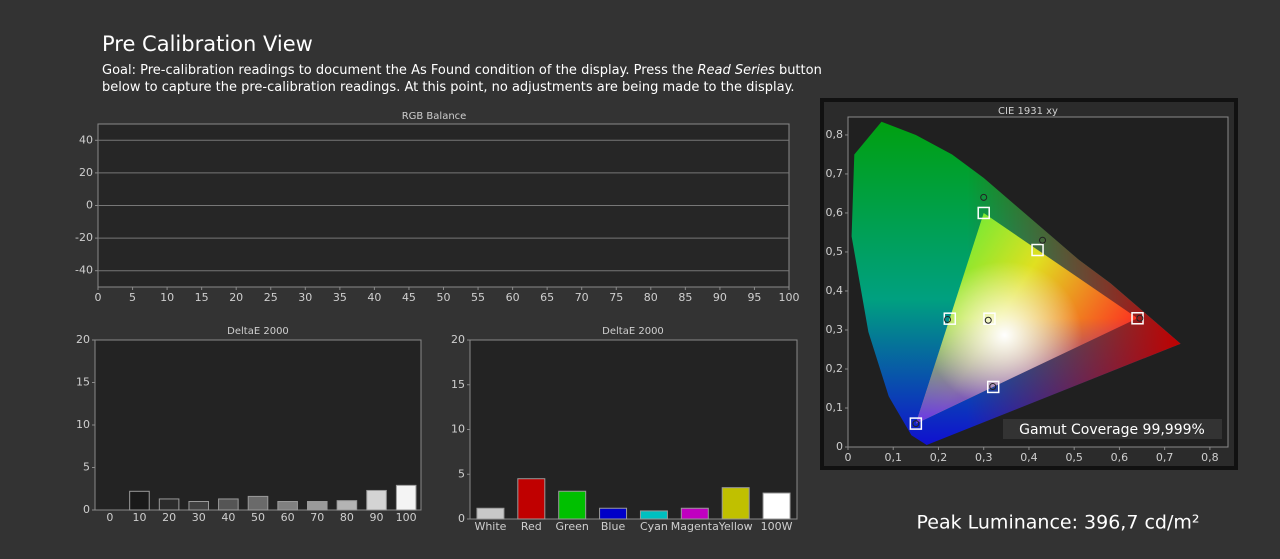  What do you see at coordinates (1210, 457) in the screenshot?
I see `x-tick-label: 0,8` at bounding box center [1210, 457].